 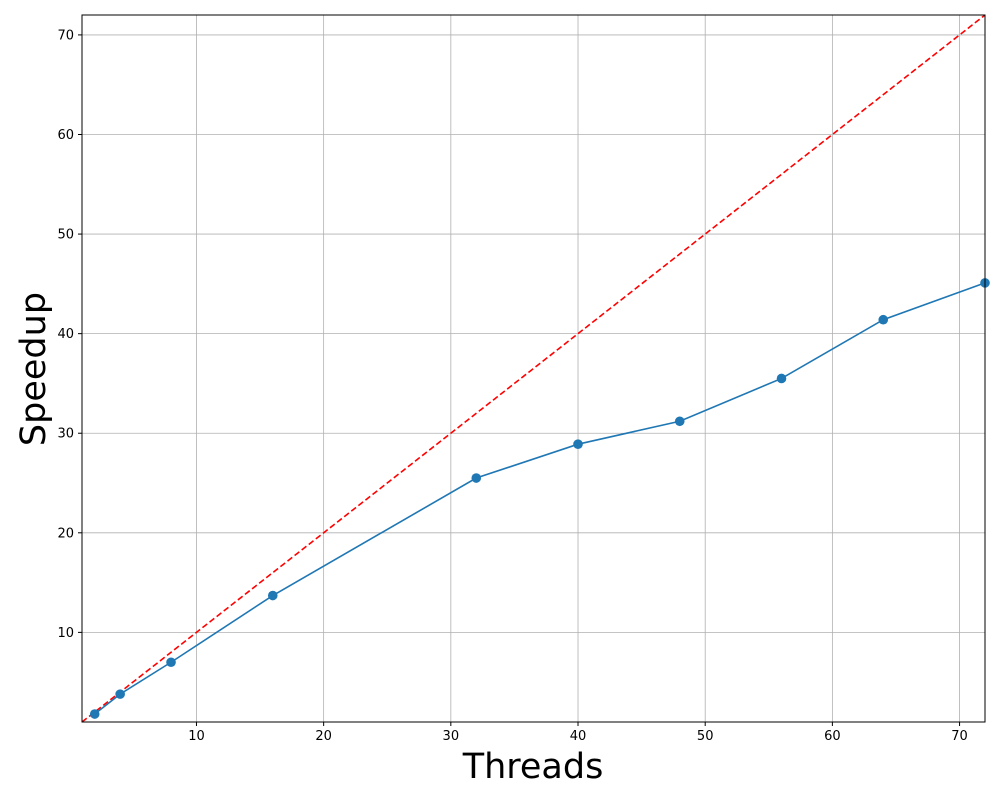 What do you see at coordinates (65, 135) in the screenshot?
I see `y-tick-label: 60` at bounding box center [65, 135].